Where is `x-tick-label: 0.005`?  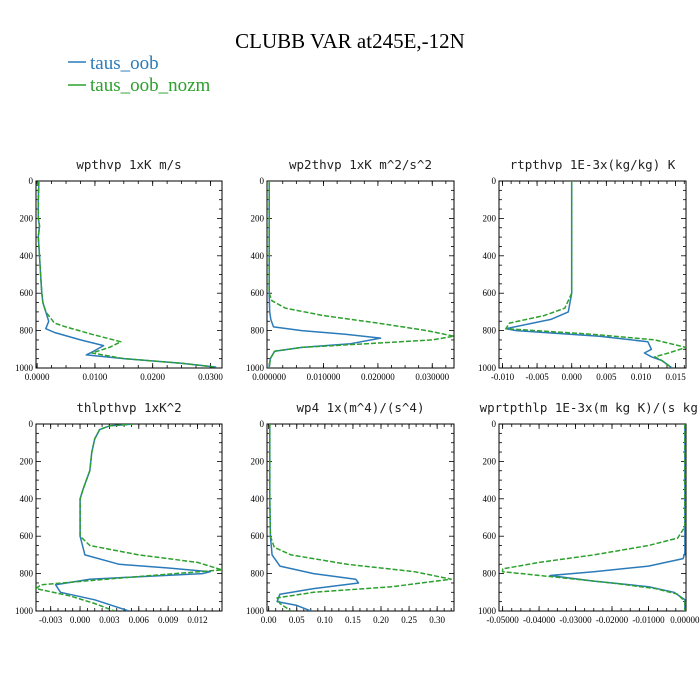 x-tick-label: 0.005 is located at coordinates (606, 377).